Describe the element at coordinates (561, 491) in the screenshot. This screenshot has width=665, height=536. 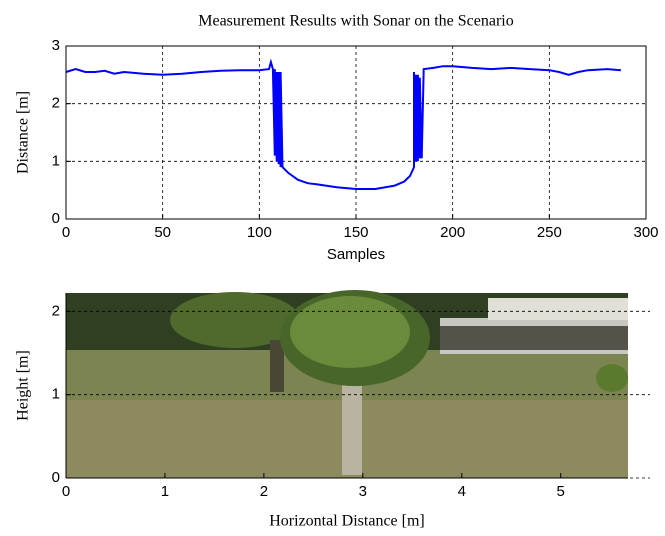
I see `x-tick-label: 5` at that location.